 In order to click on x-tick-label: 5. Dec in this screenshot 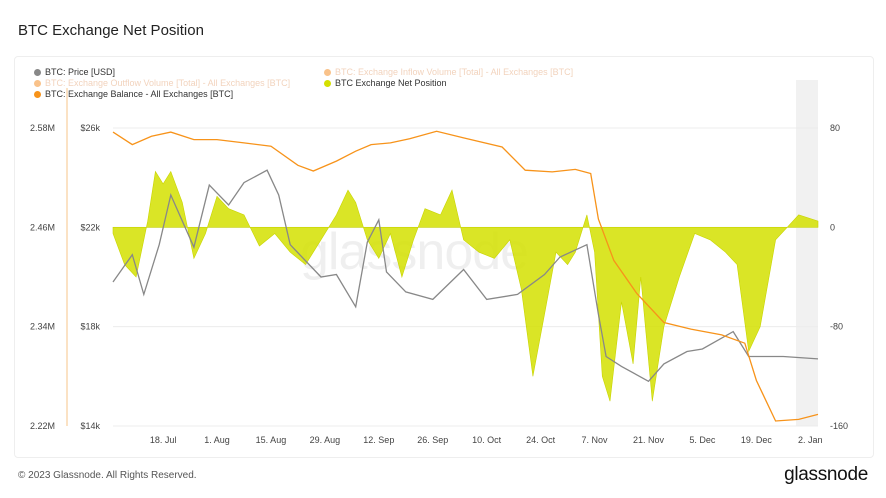, I will do `click(702, 440)`.